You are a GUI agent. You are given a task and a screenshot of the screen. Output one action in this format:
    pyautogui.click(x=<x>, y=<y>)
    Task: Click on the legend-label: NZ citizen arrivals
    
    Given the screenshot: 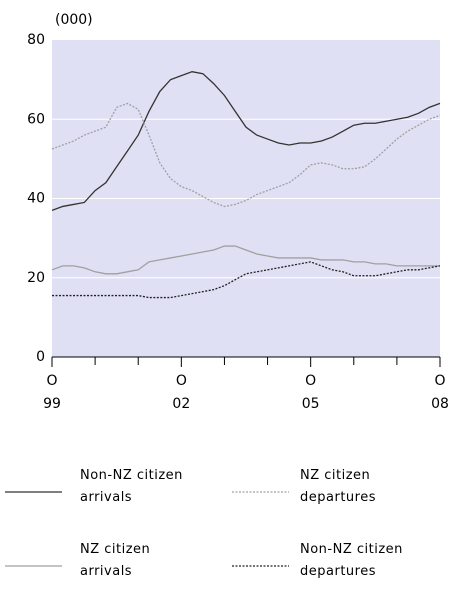 What is the action you would take?
    pyautogui.click(x=115, y=560)
    